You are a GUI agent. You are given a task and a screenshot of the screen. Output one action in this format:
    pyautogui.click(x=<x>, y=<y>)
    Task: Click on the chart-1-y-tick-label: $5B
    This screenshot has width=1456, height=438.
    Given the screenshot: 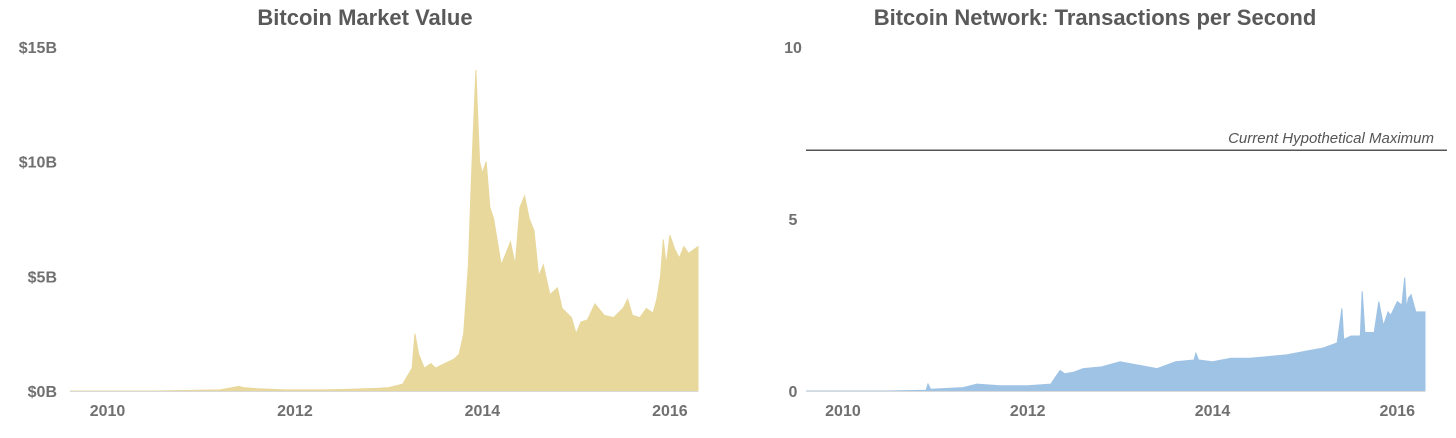 What is the action you would take?
    pyautogui.click(x=42, y=277)
    